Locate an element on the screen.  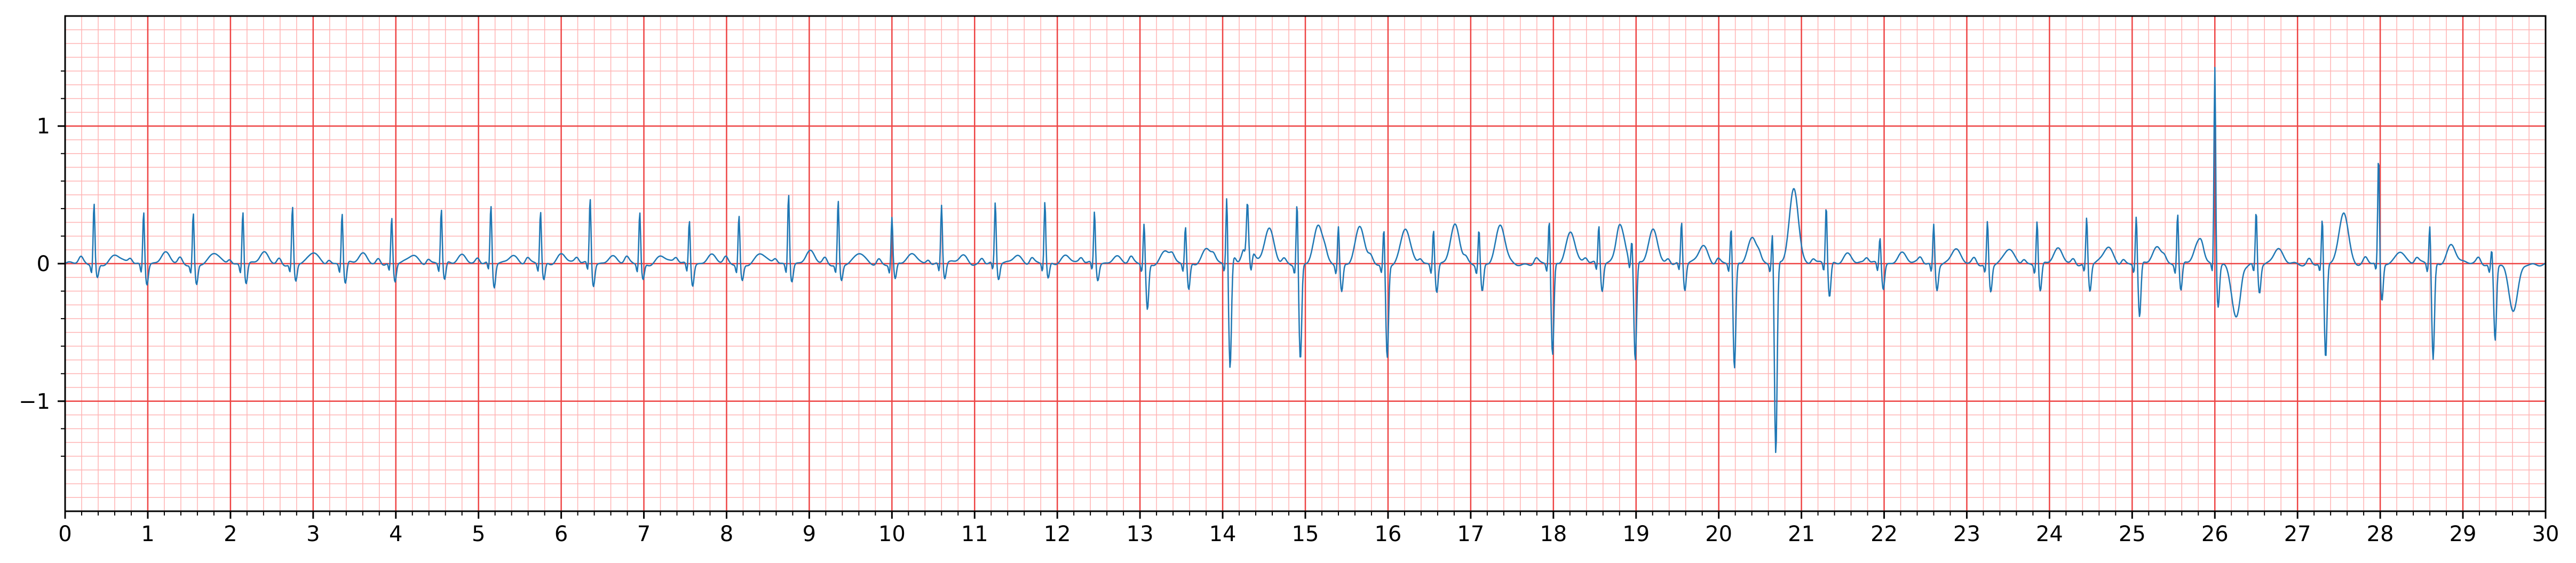
x-tick-label: 17 is located at coordinates (1470, 534).